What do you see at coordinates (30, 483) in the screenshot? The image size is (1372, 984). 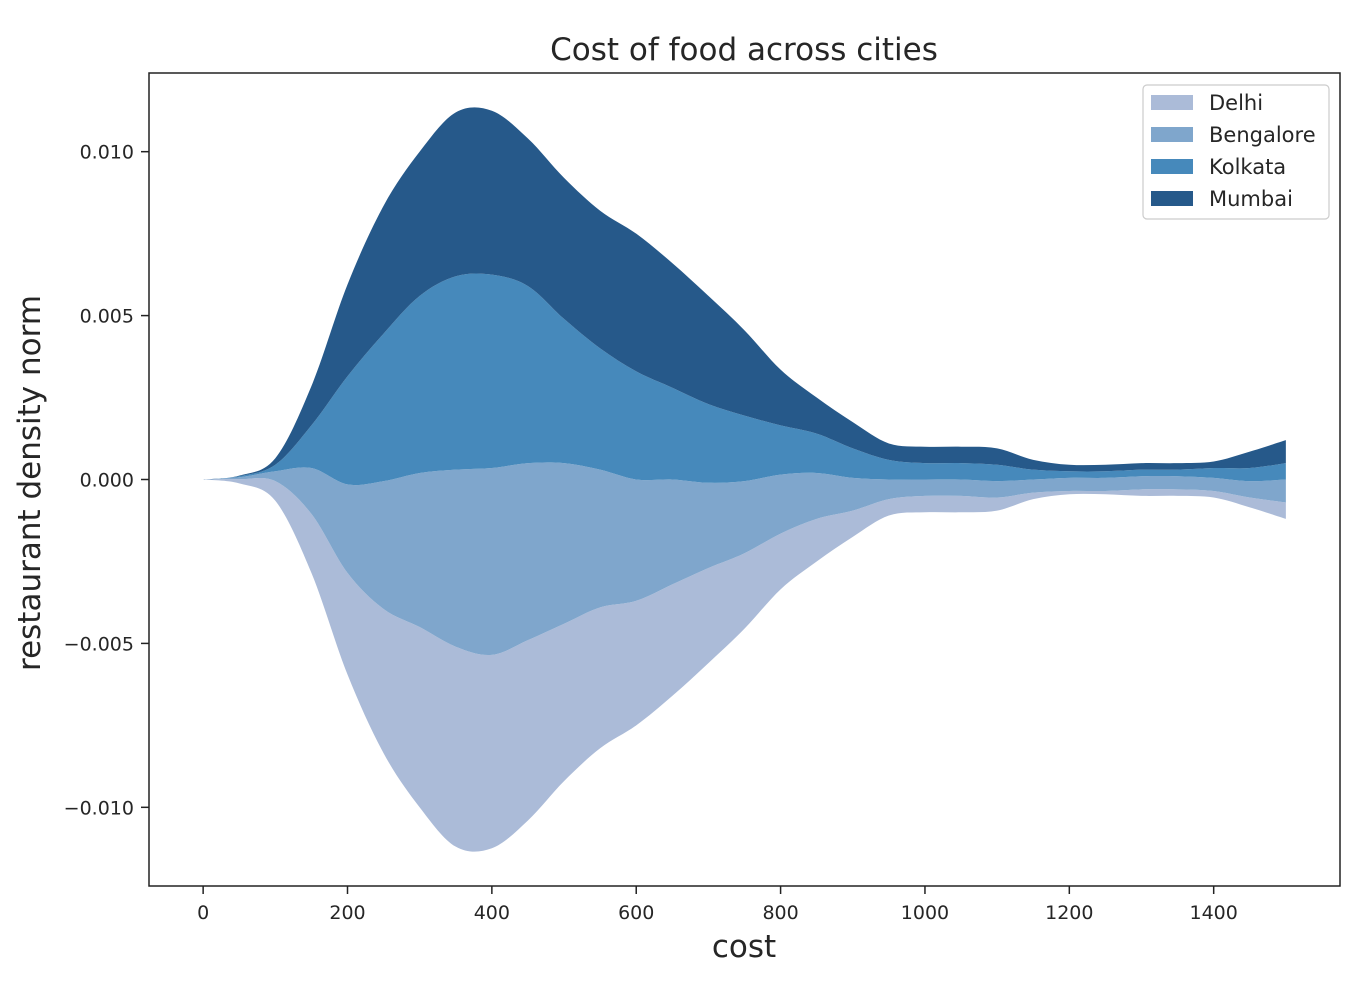 I see `y-axis-label: restaurant density norm` at bounding box center [30, 483].